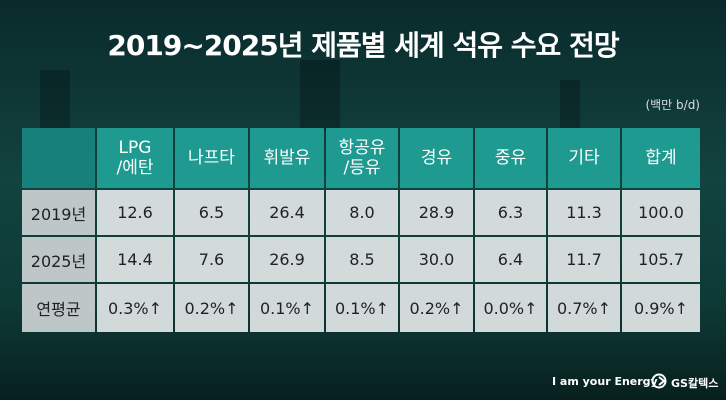 The image size is (726, 400). What do you see at coordinates (510, 308) in the screenshot?
I see `table-cell: 0.0%↑` at bounding box center [510, 308].